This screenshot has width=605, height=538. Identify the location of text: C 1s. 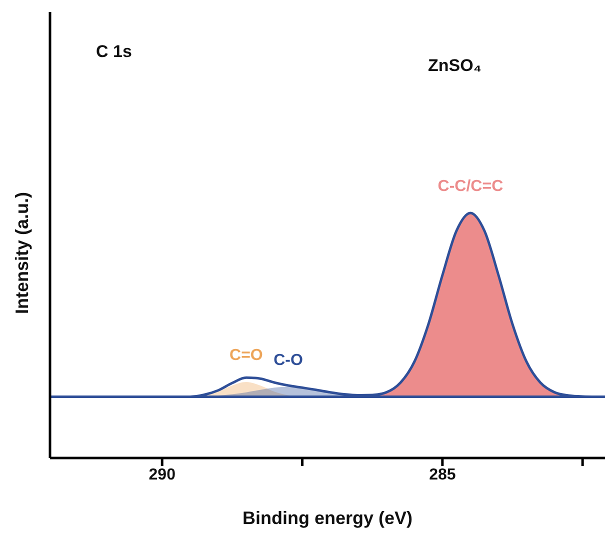
(114, 52).